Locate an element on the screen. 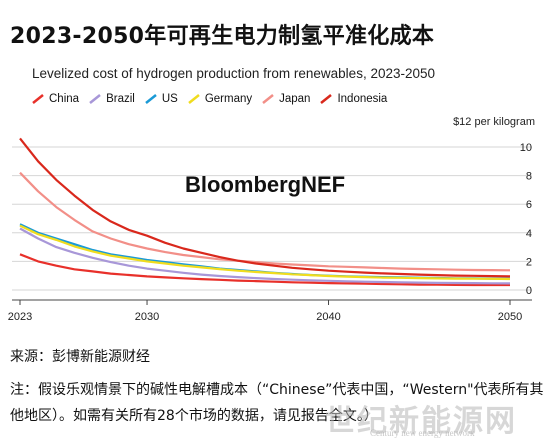  legend-item: Germany is located at coordinates (220, 99).